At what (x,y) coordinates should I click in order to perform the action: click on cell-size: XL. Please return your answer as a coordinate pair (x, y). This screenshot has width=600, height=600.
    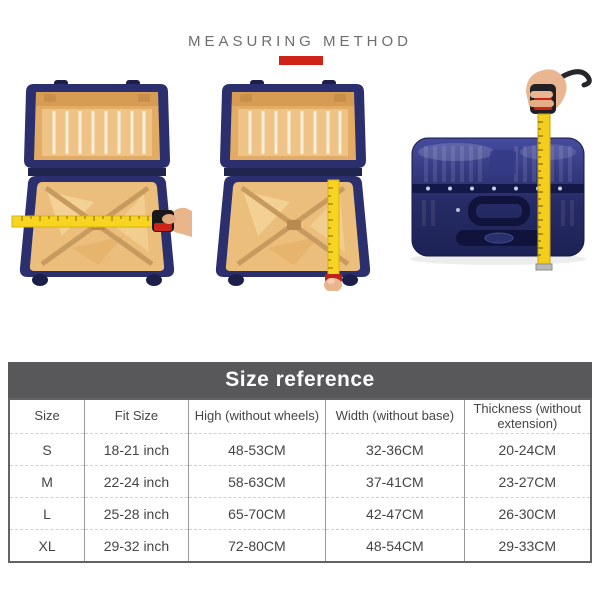
    Looking at the image, I should click on (47, 545).